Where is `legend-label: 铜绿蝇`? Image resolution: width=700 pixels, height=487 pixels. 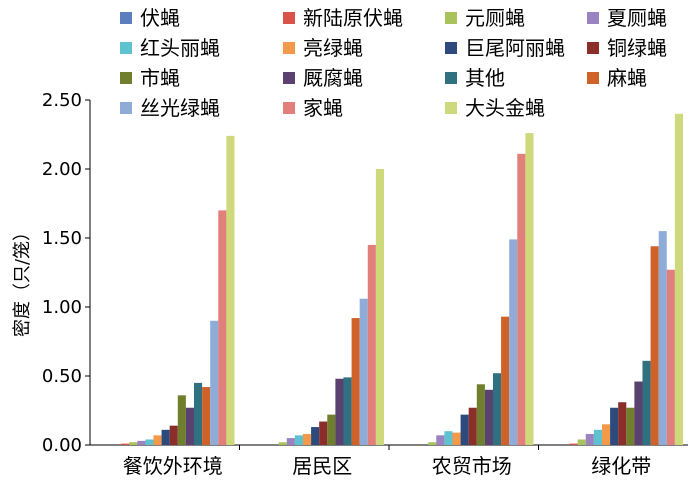
legend-label: 铜绿蝇 is located at coordinates (637, 48).